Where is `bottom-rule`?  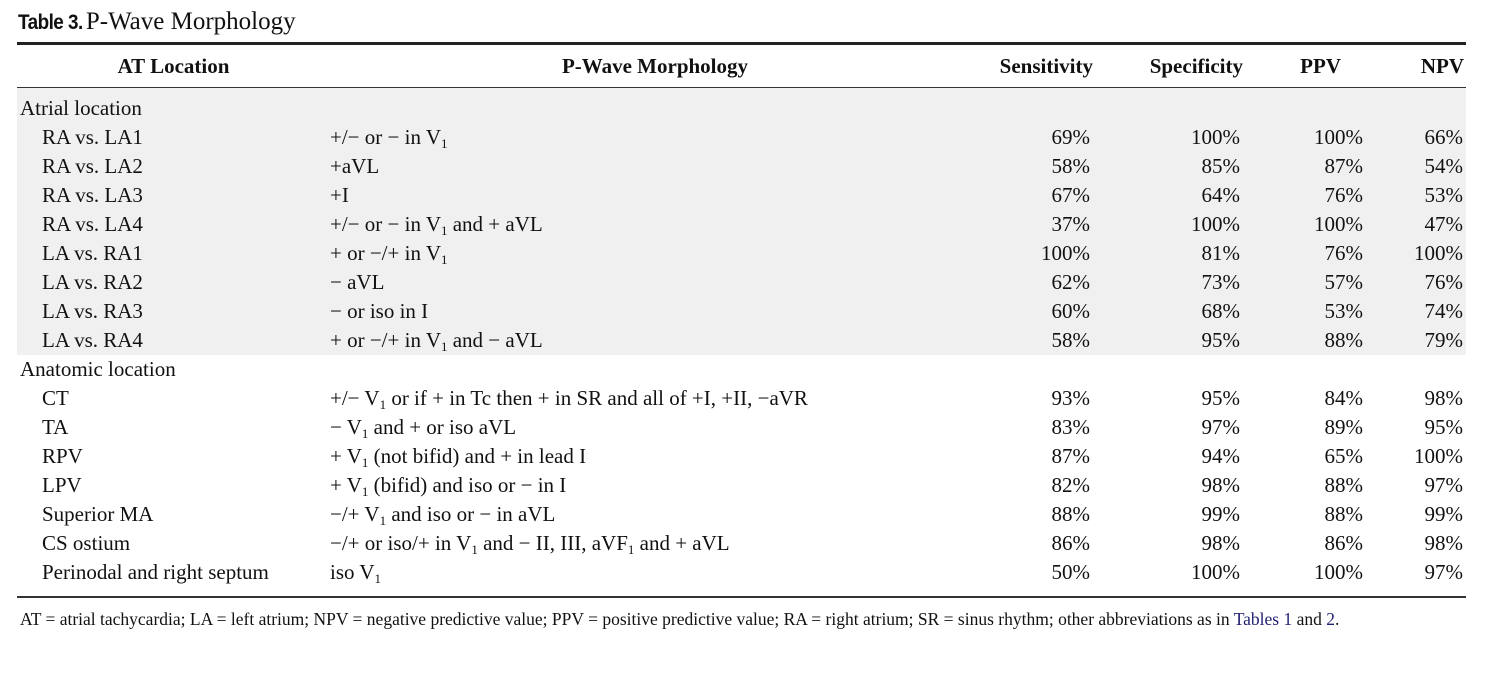 bottom-rule is located at coordinates (741, 597).